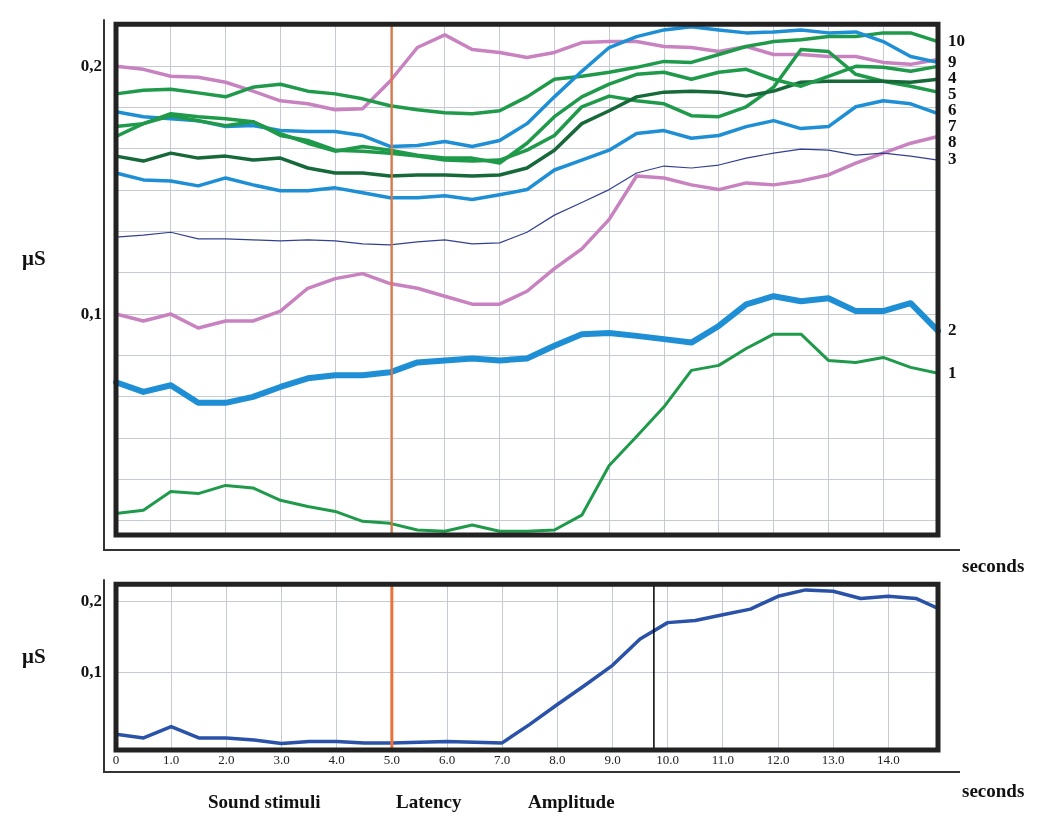 This screenshot has width=1052, height=818. What do you see at coordinates (116, 760) in the screenshot?
I see `x-tick-label: 0` at bounding box center [116, 760].